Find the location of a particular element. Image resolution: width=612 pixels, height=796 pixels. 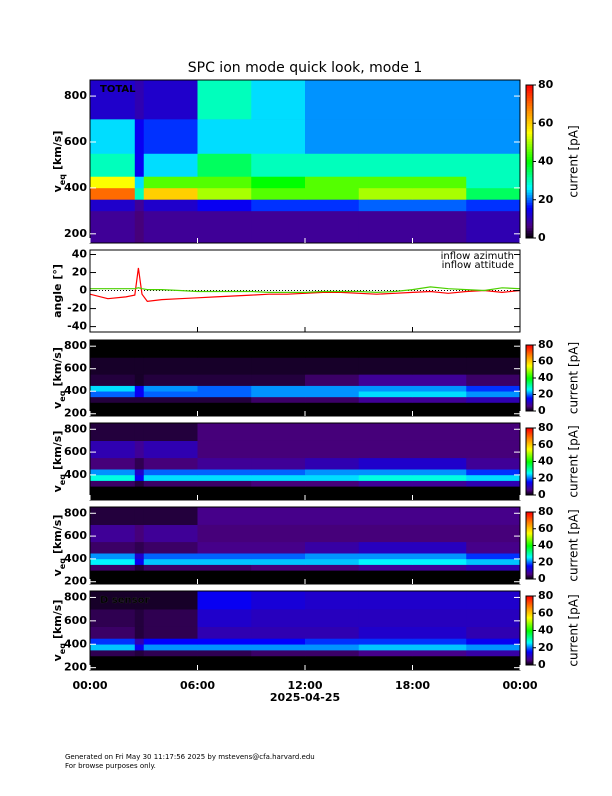

y-axis-label-part: angle [°] is located at coordinates (57, 291).